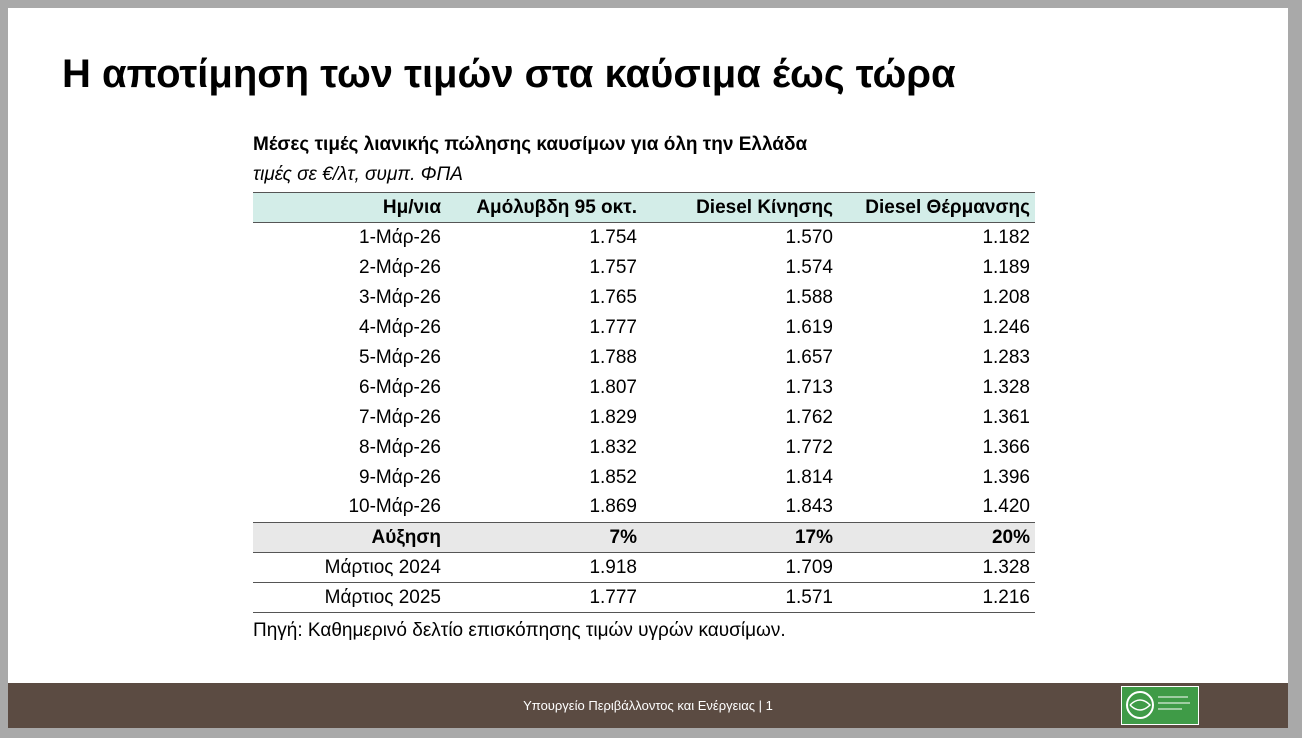 The image size is (1302, 738). What do you see at coordinates (400, 297) in the screenshot?
I see `table-cell: 3-Μάρ-26` at bounding box center [400, 297].